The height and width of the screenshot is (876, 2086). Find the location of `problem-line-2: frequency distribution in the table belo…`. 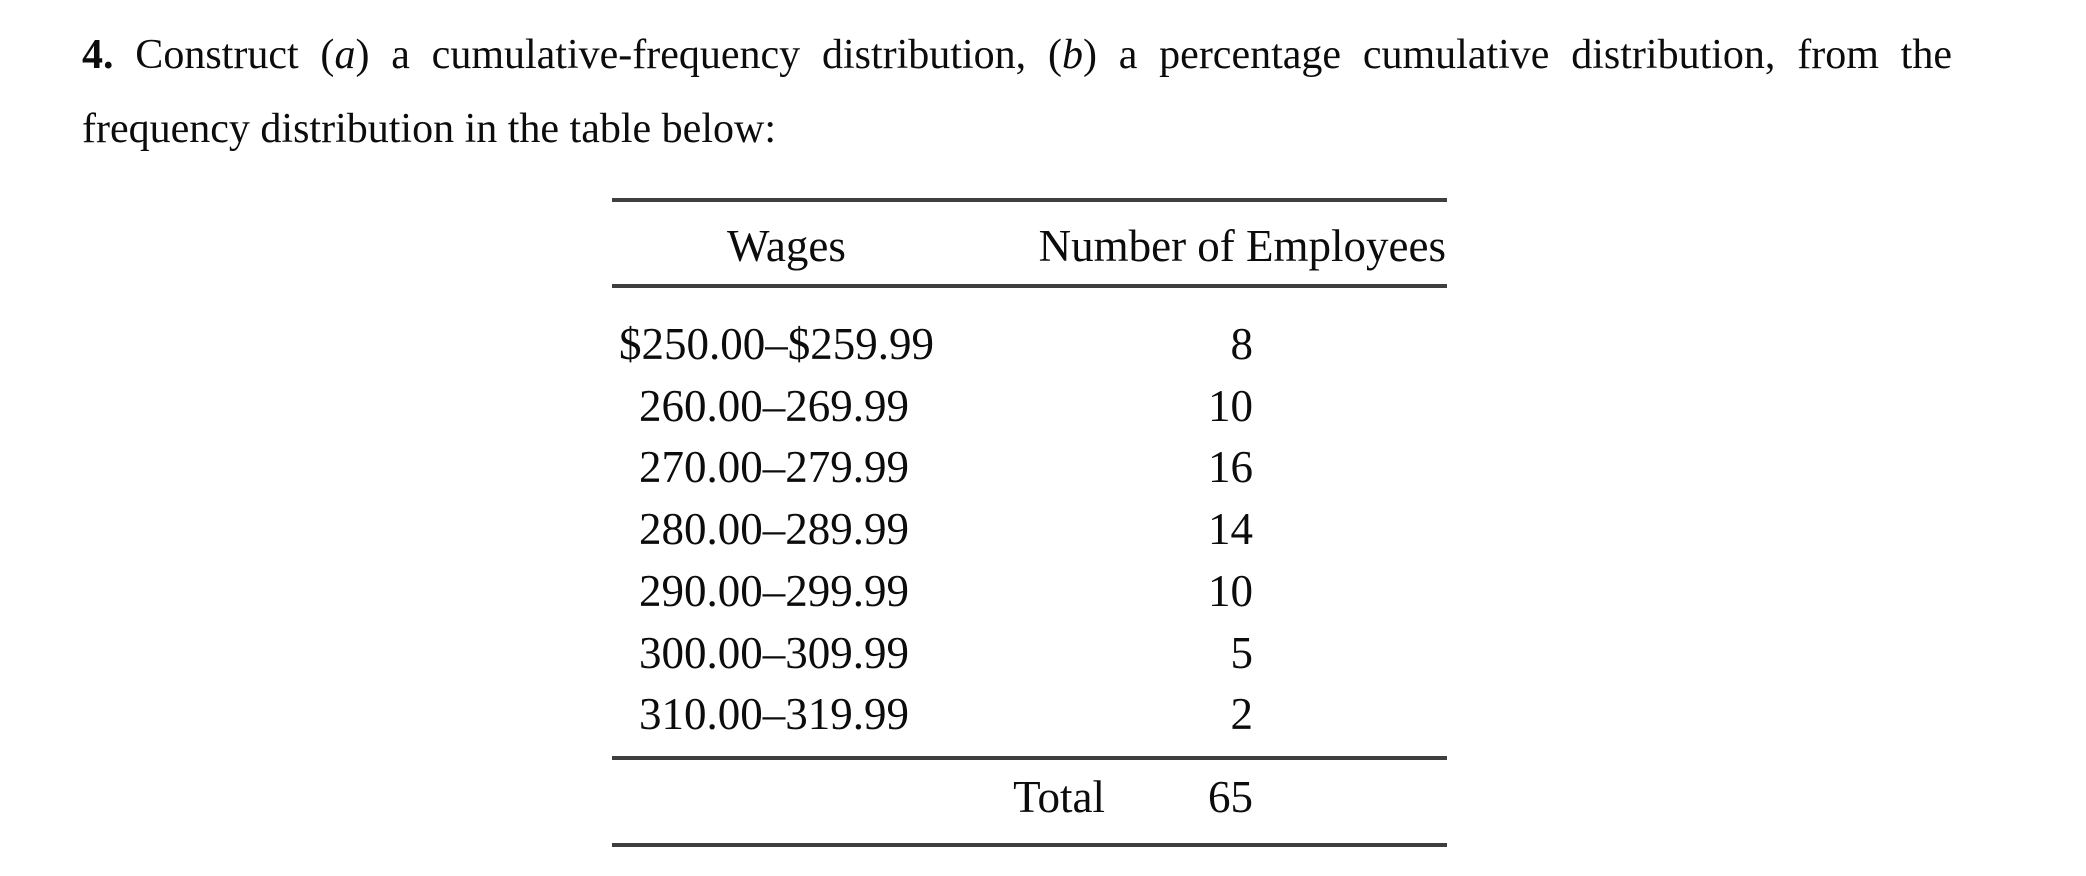

problem-line-2: frequency distribution in the table belo… is located at coordinates (429, 129).